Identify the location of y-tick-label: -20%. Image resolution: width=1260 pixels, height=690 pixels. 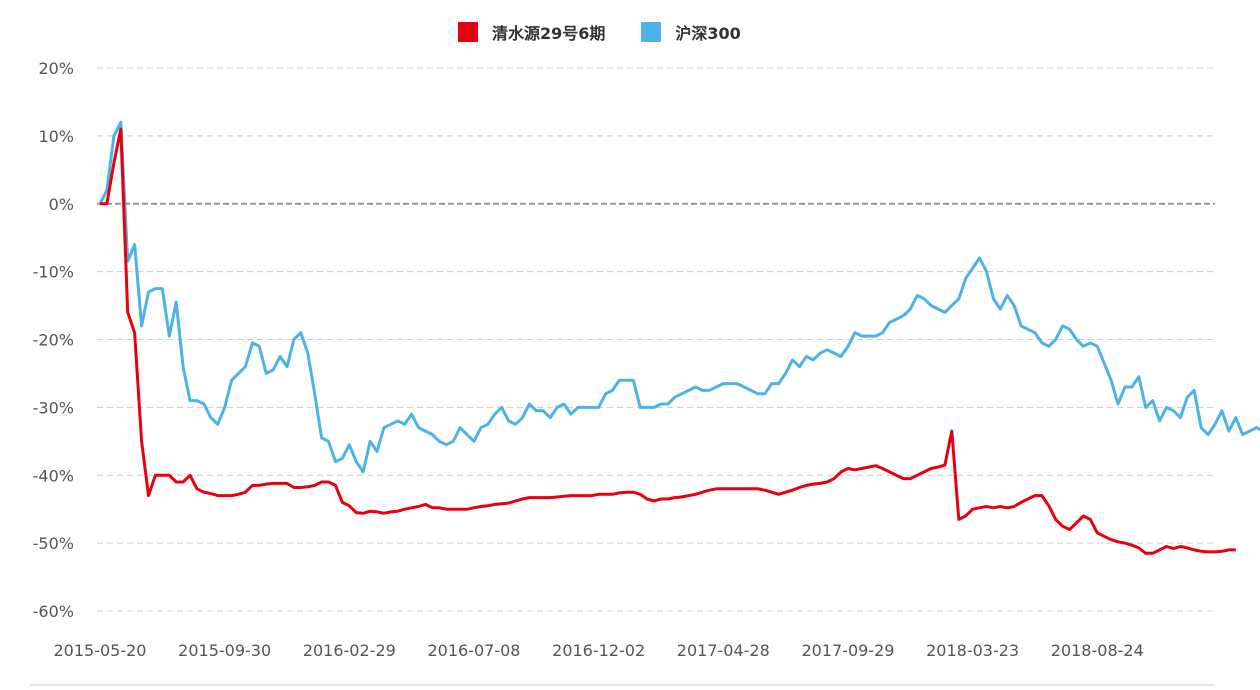
(53, 340).